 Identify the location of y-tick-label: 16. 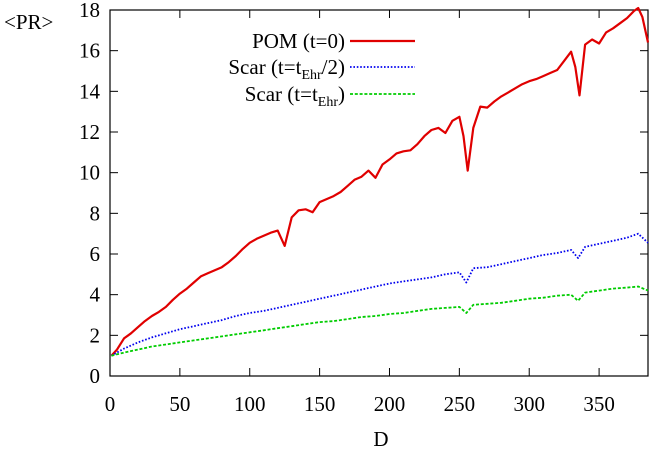
(89, 51).